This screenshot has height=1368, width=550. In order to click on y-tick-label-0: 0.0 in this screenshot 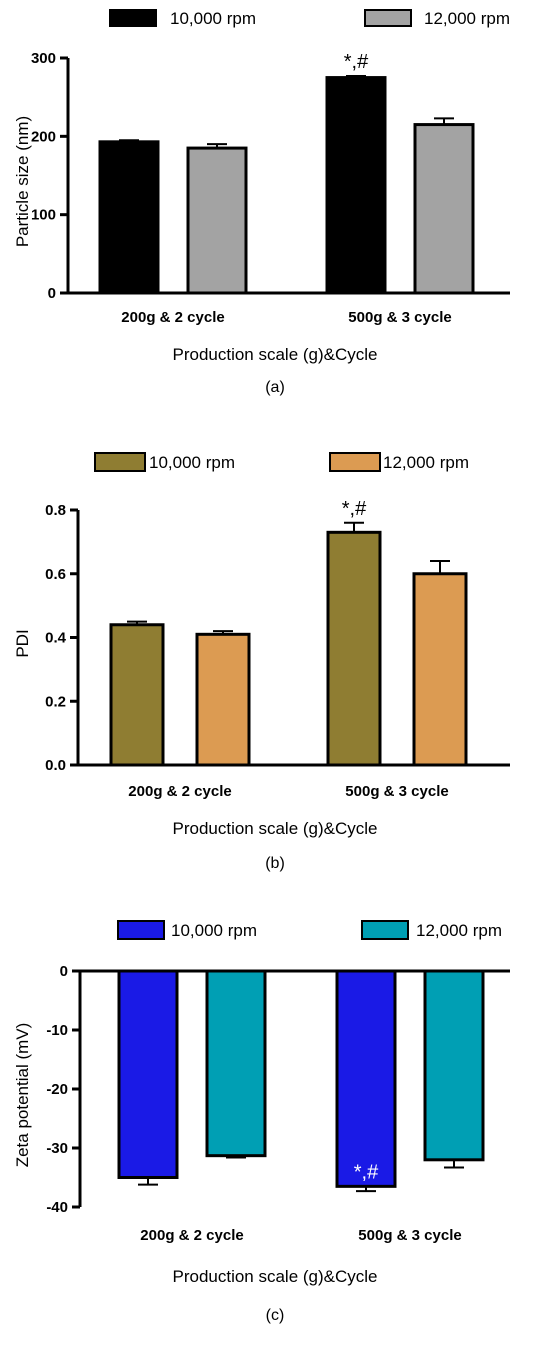, I will do `click(55, 765)`.